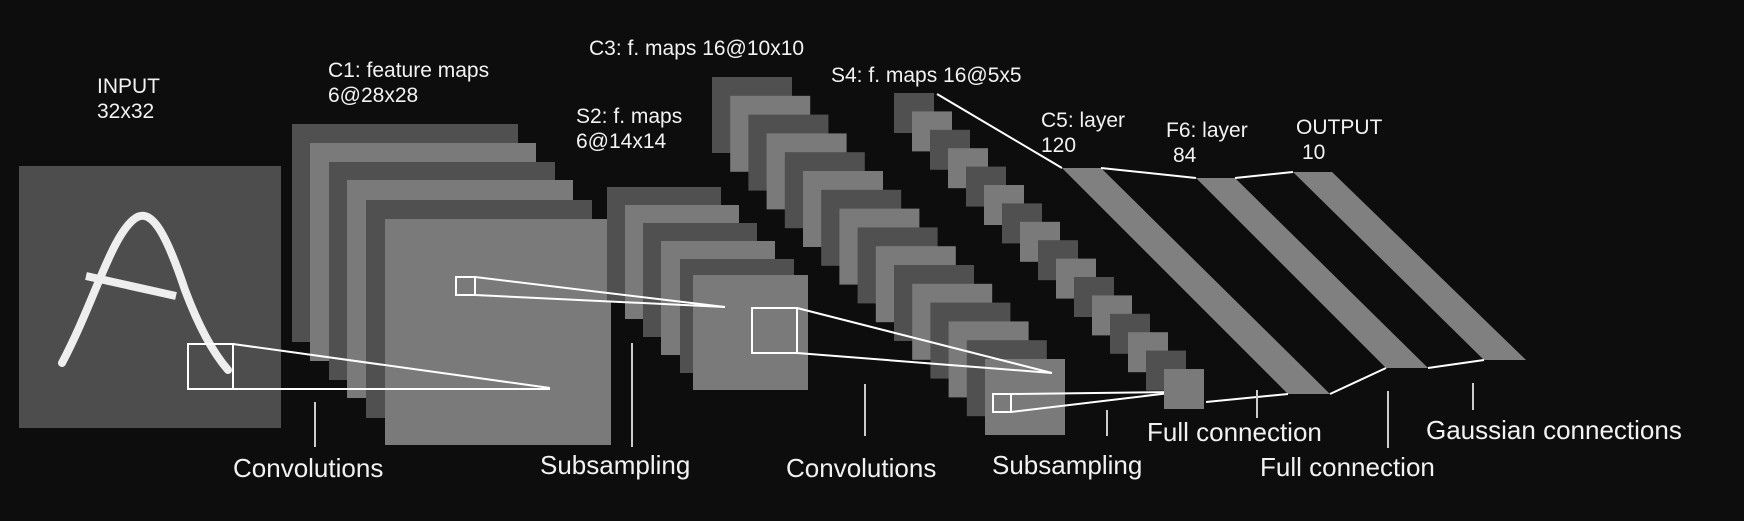 The image size is (1744, 521). I want to click on c1-label: C1: feature maps 6@28x28, so click(408, 83).